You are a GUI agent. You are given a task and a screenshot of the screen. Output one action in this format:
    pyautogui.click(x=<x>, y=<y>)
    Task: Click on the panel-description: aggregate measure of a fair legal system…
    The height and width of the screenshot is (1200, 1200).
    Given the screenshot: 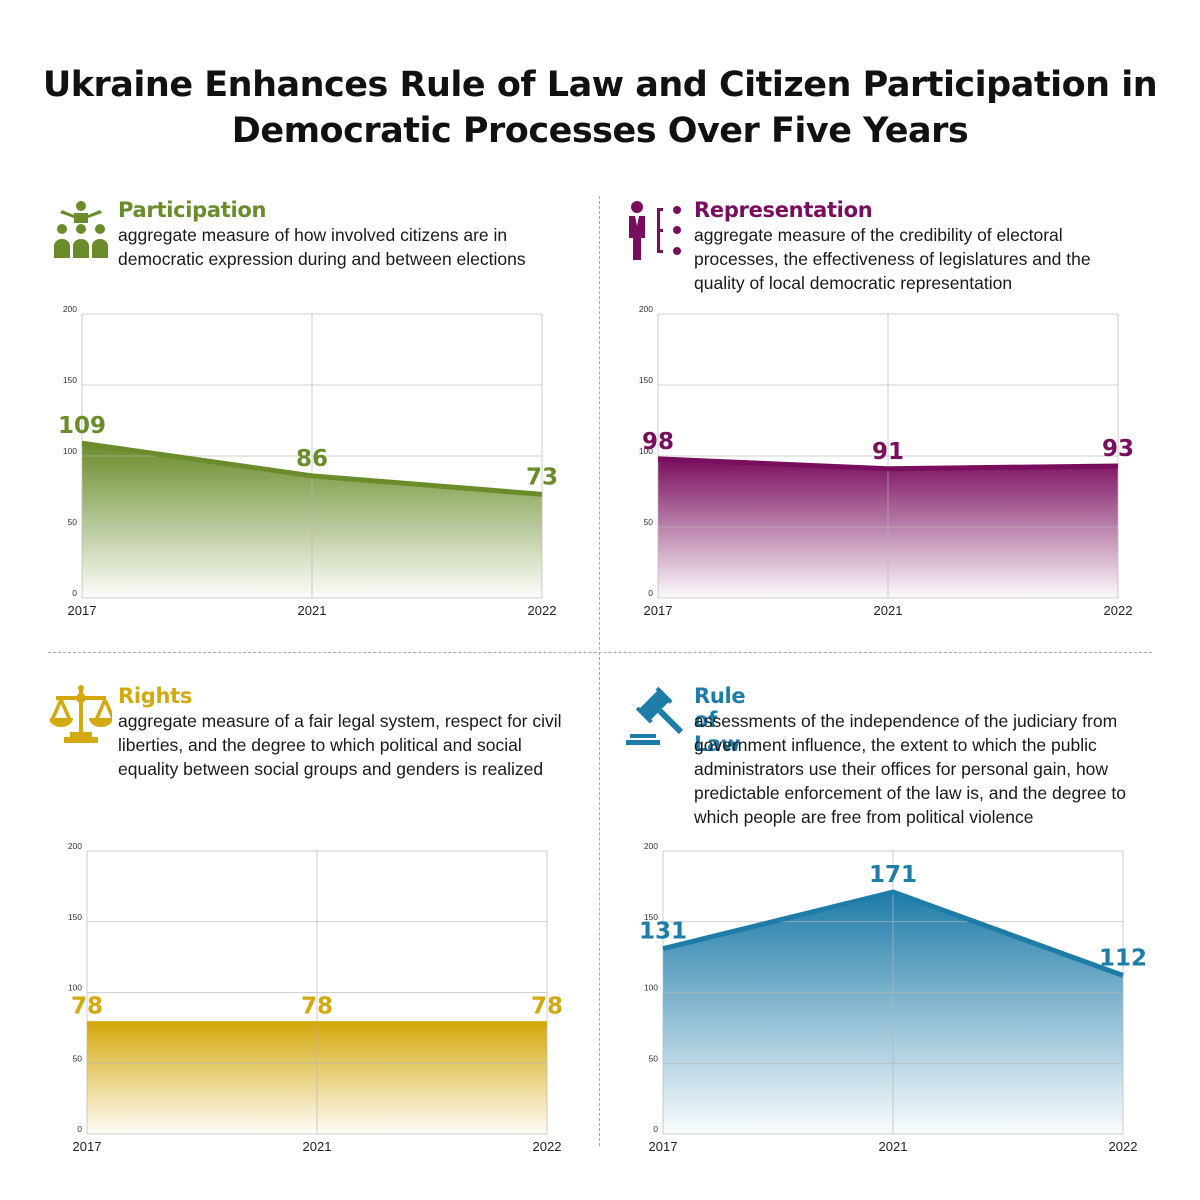 What is the action you would take?
    pyautogui.click(x=340, y=745)
    